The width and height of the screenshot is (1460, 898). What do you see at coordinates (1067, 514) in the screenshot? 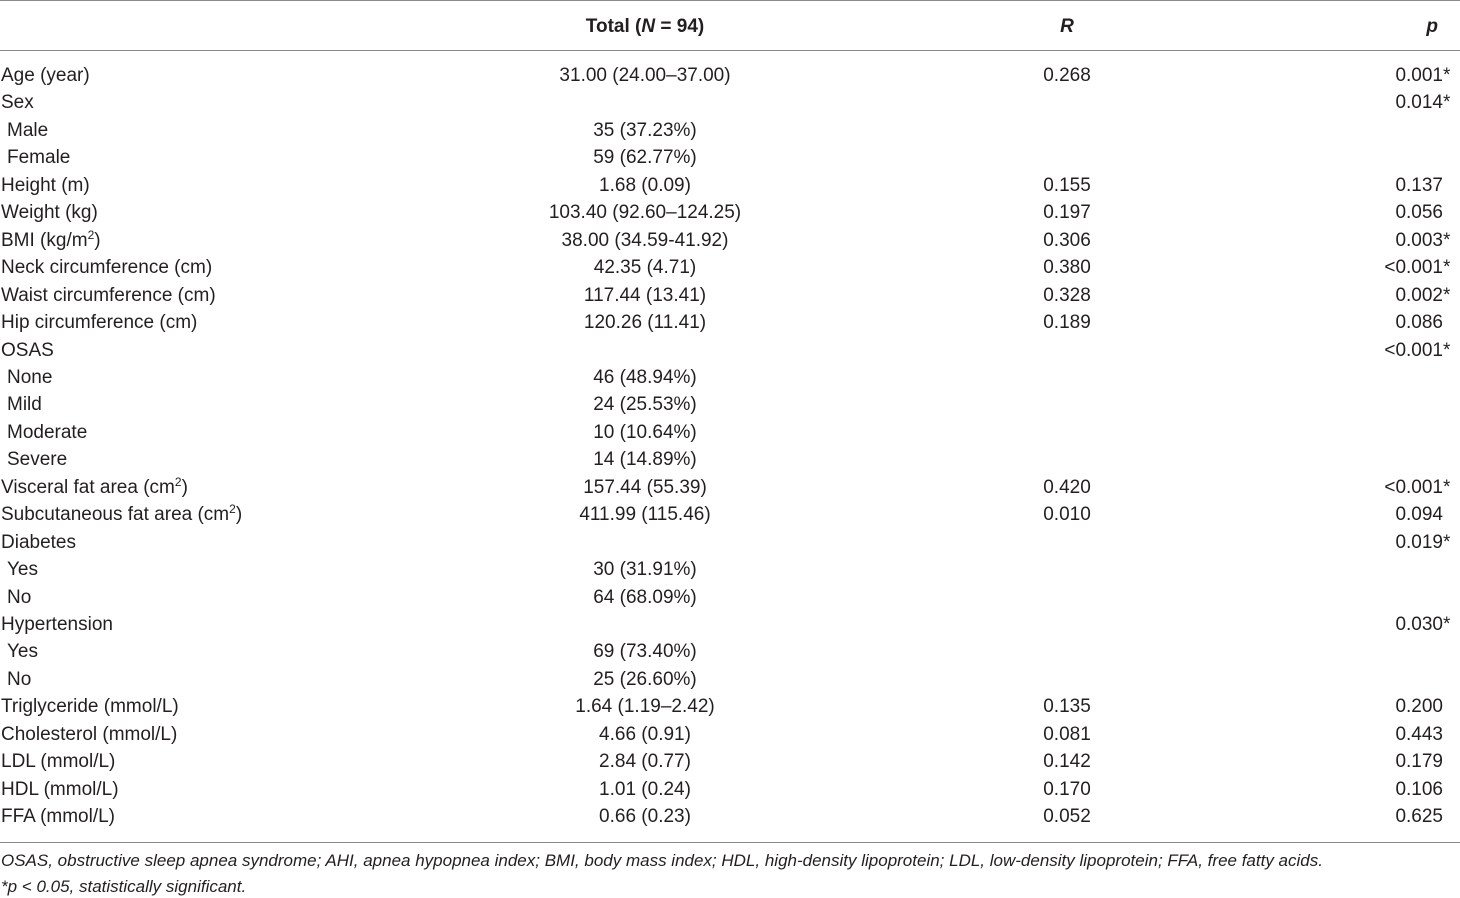
I see `row-r-value: 0.010` at bounding box center [1067, 514].